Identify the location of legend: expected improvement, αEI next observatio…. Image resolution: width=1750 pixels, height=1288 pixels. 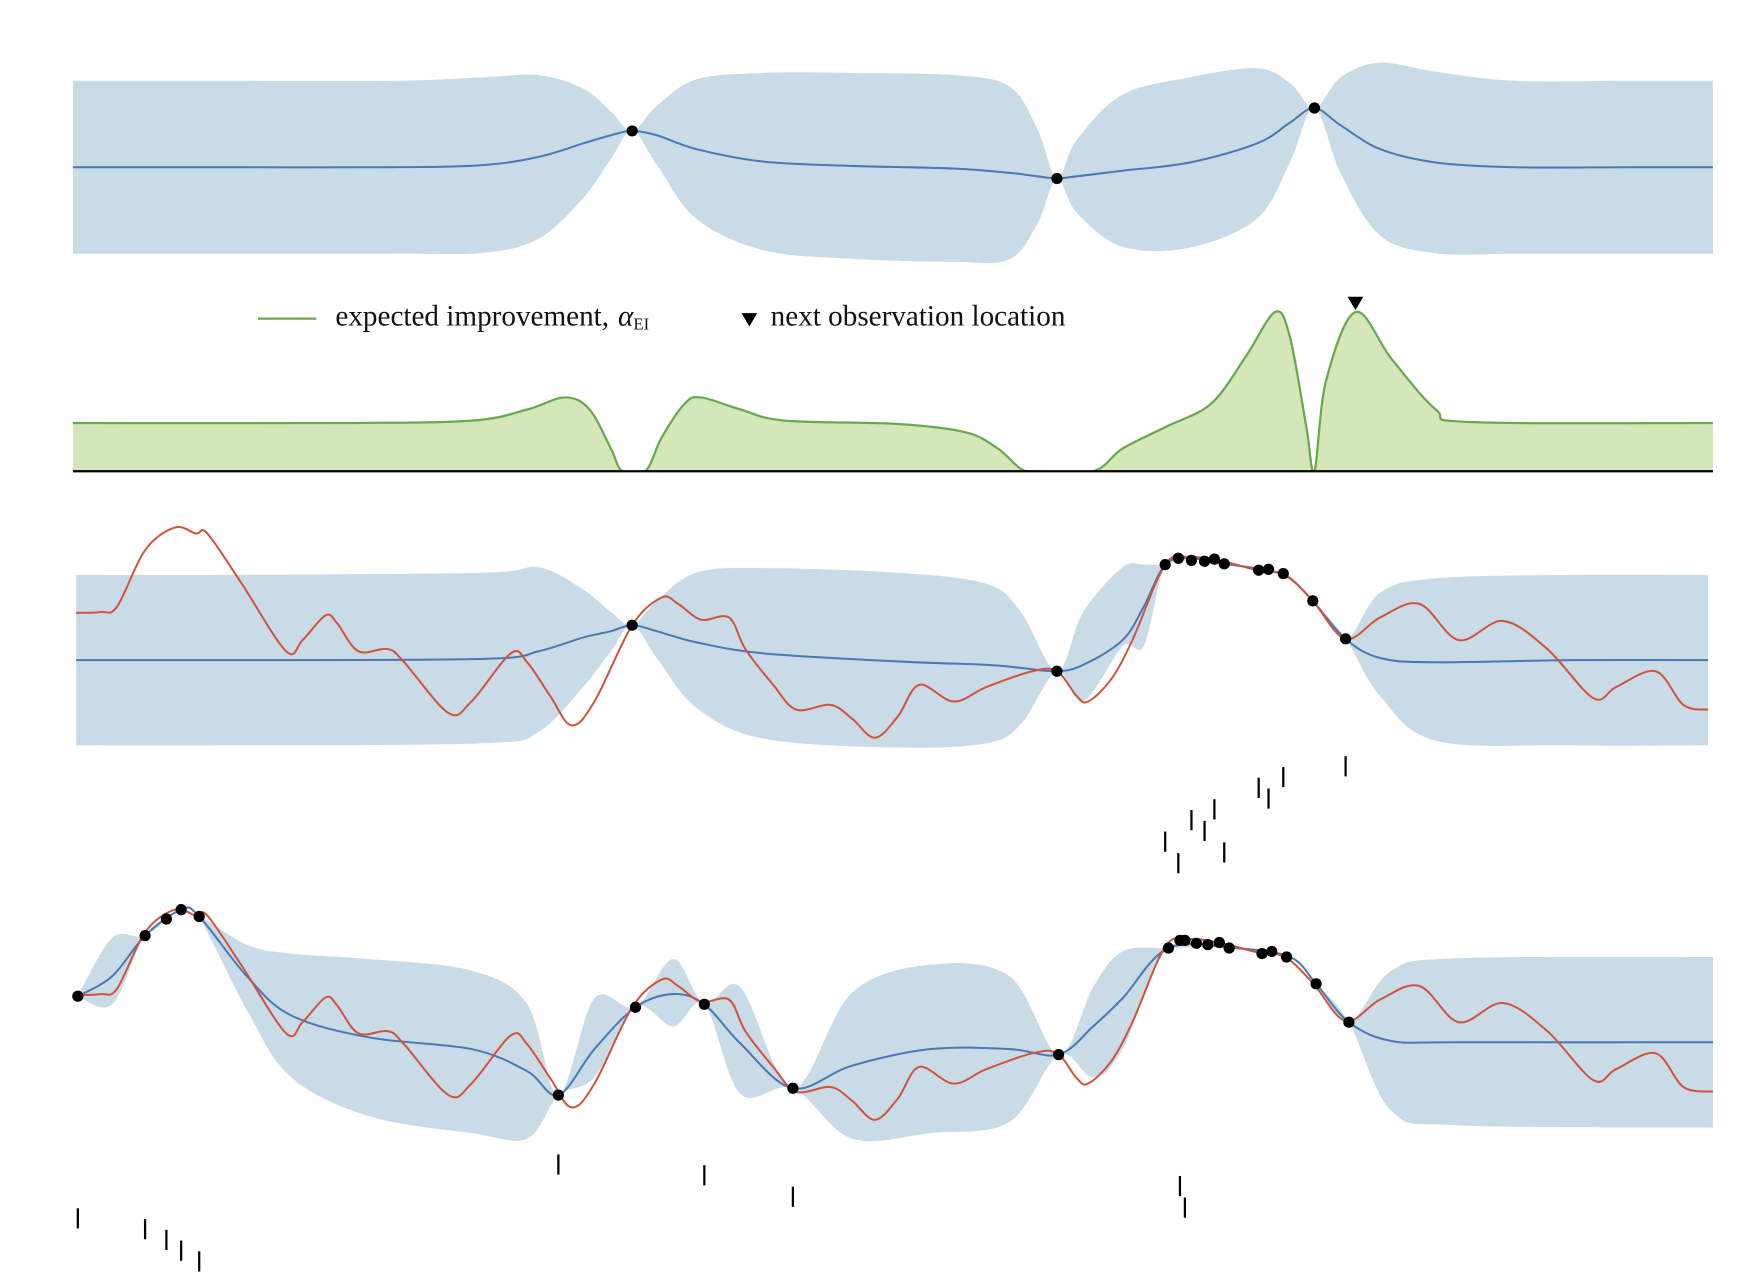
(662, 316).